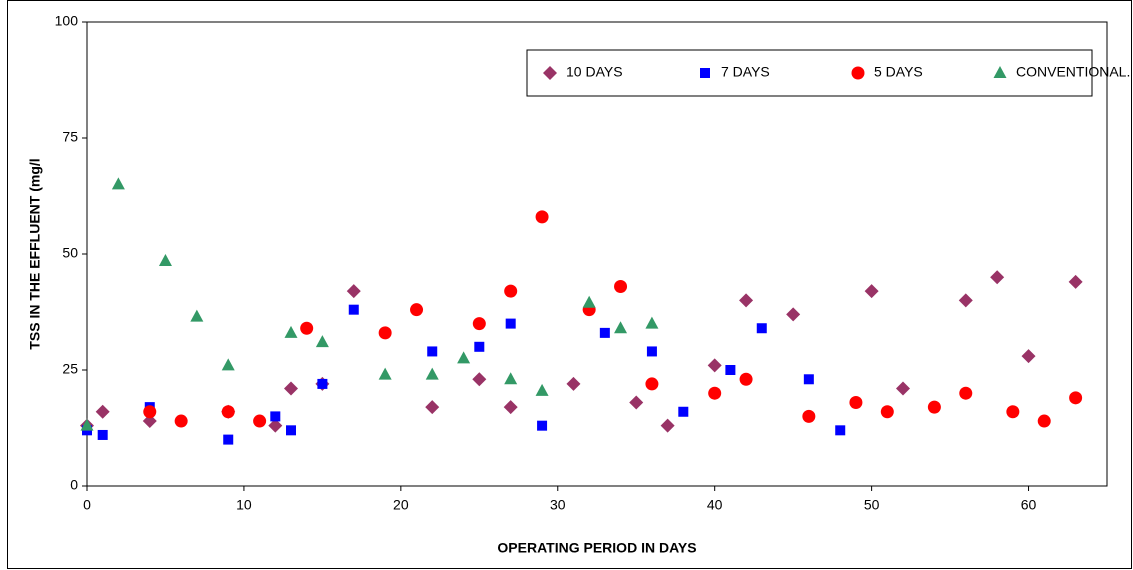  Describe the element at coordinates (70, 369) in the screenshot. I see `y-tick-label: 25` at that location.